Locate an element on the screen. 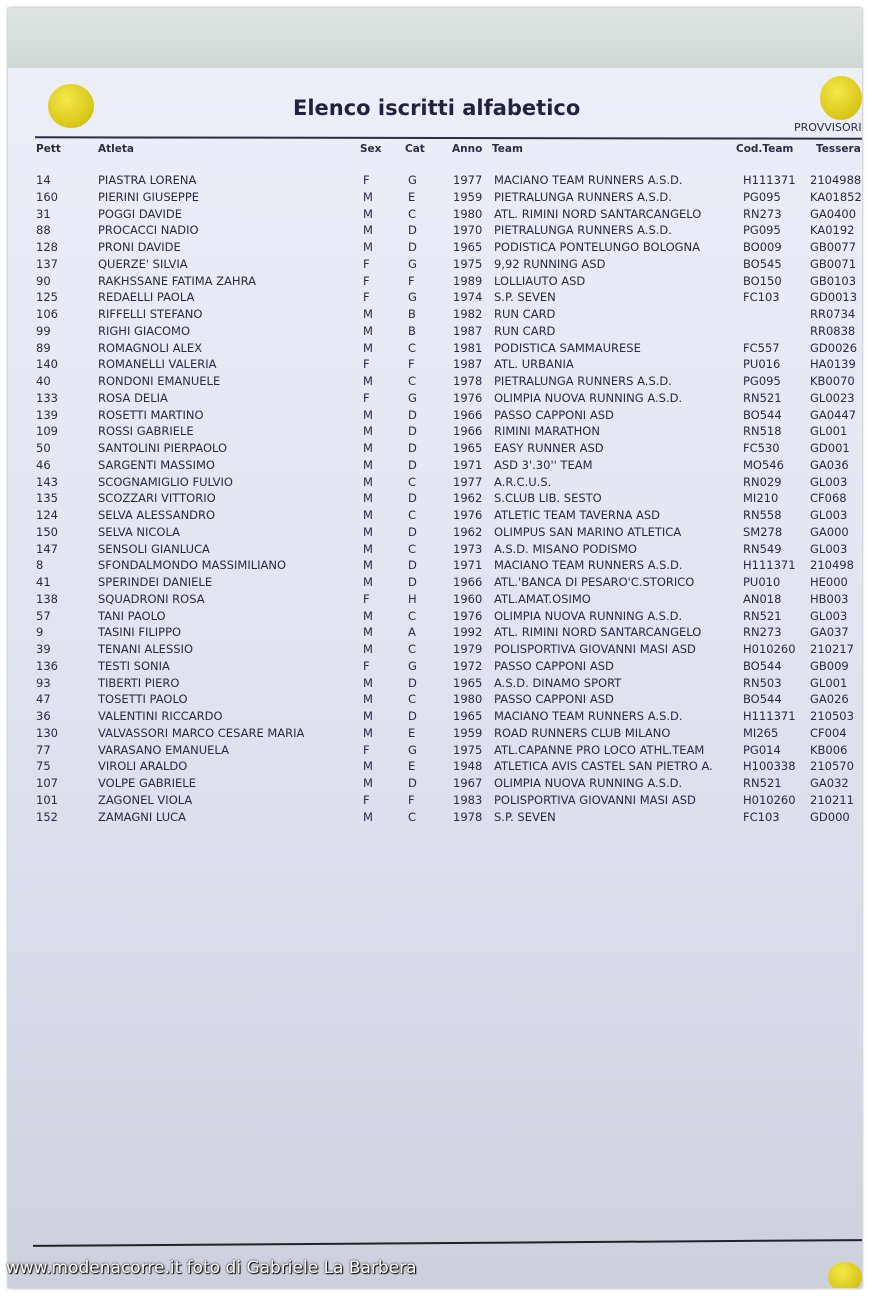 Image resolution: width=869 pixels, height=1296 pixels. cell-team: ROAD RUNNERS CLUB MILANO is located at coordinates (582, 732).